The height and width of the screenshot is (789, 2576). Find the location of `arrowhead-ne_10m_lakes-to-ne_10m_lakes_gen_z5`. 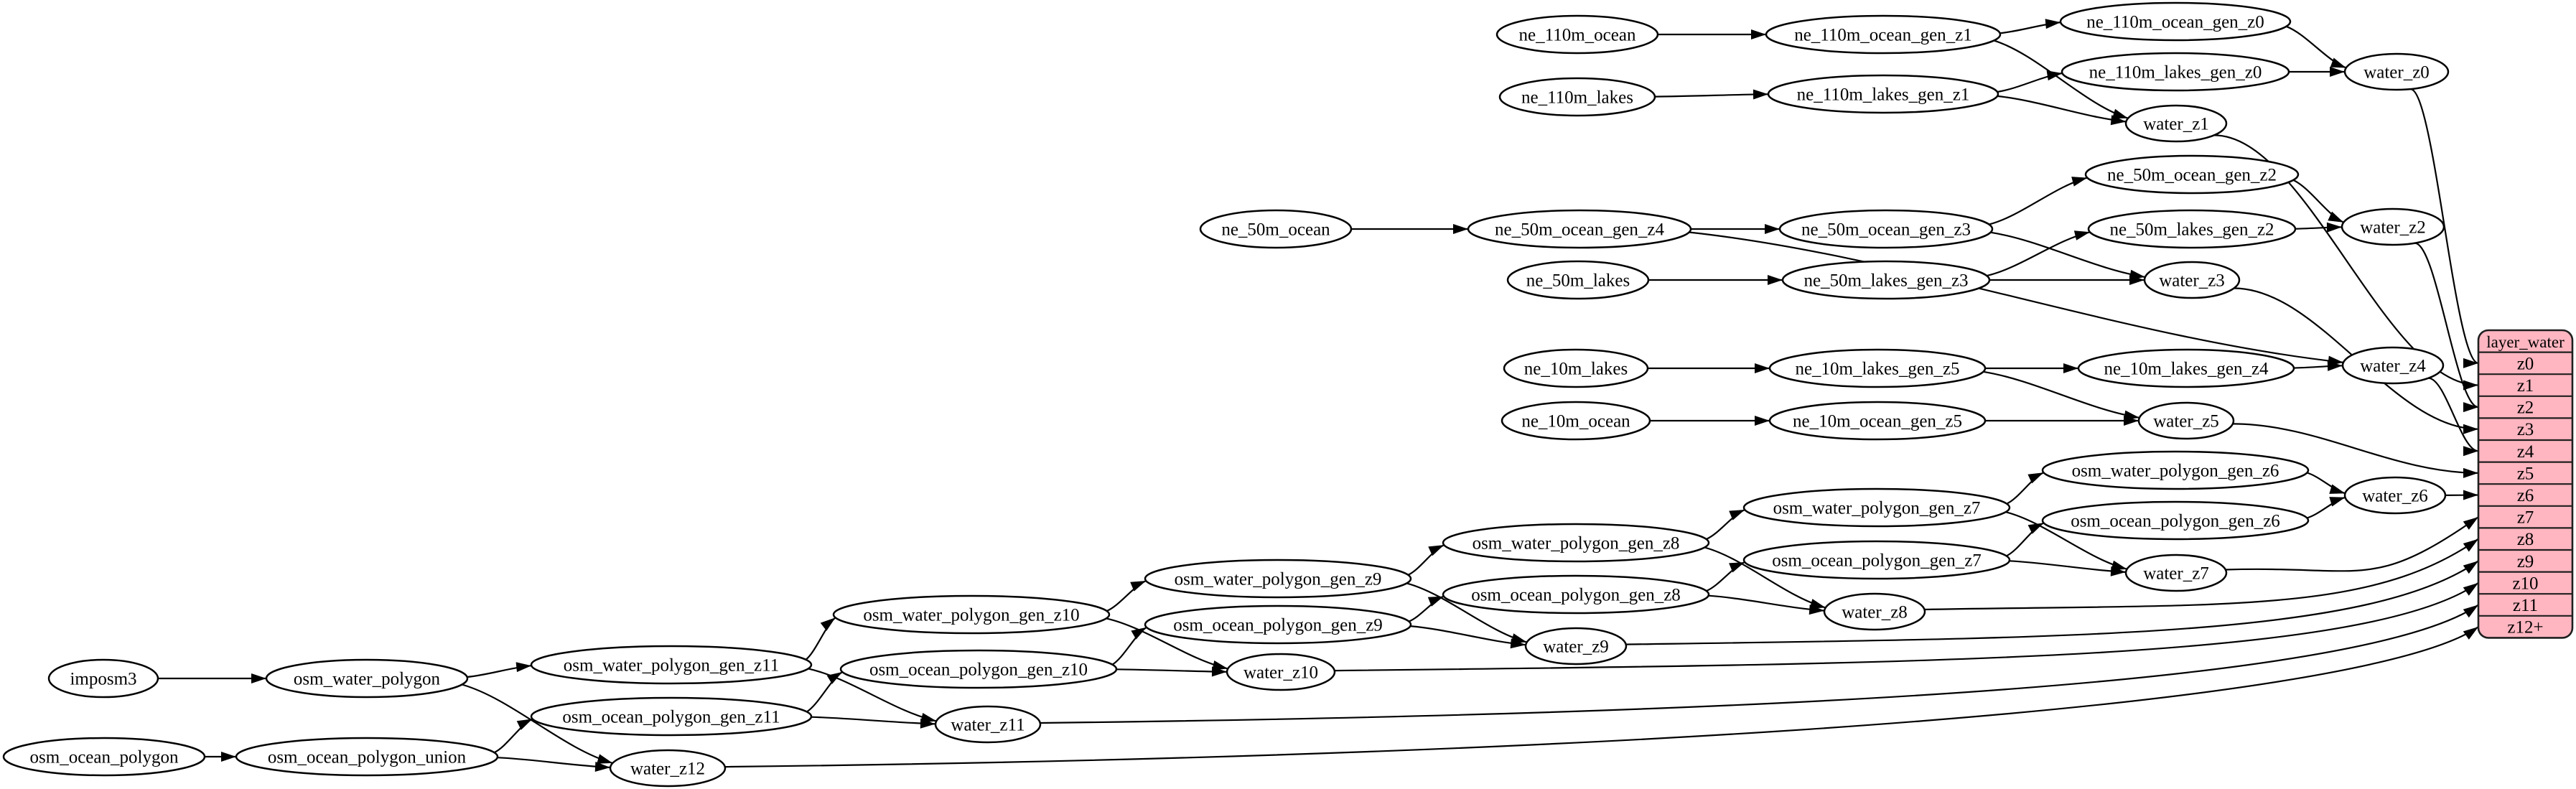

arrowhead-ne_10m_lakes-to-ne_10m_lakes_gen_z5 is located at coordinates (1762, 368).